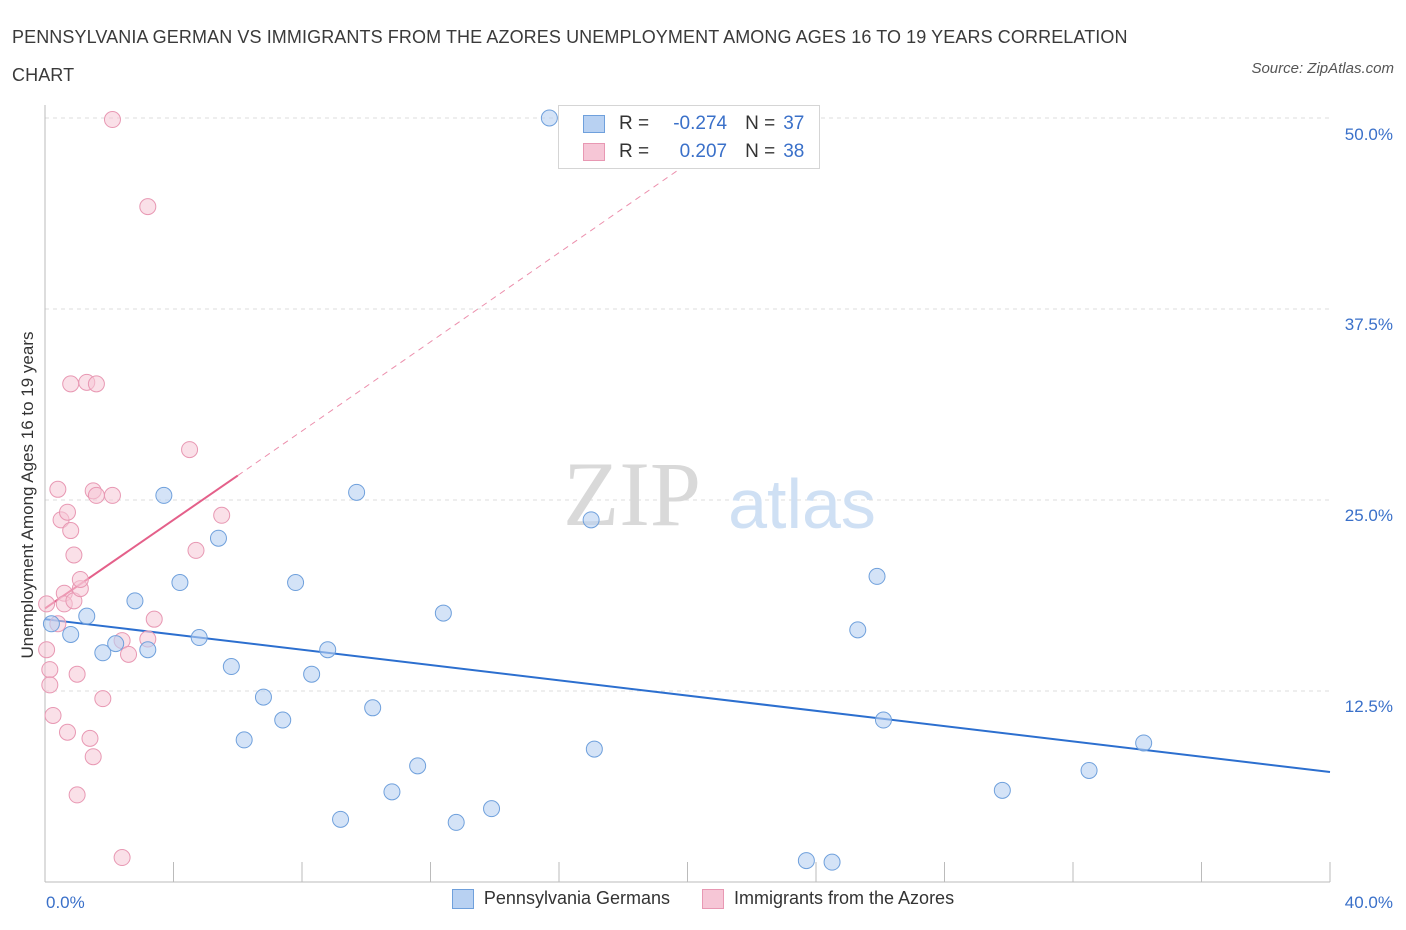  I want to click on x-tick-label: 0.0%, so click(65, 902).